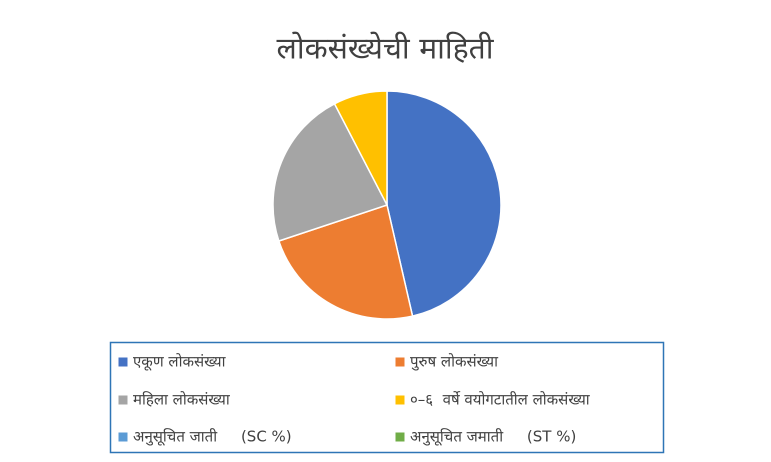 The width and height of the screenshot is (771, 462). What do you see at coordinates (180, 362) in the screenshot?
I see `legend-label: एकूण लोकसंख्या` at bounding box center [180, 362].